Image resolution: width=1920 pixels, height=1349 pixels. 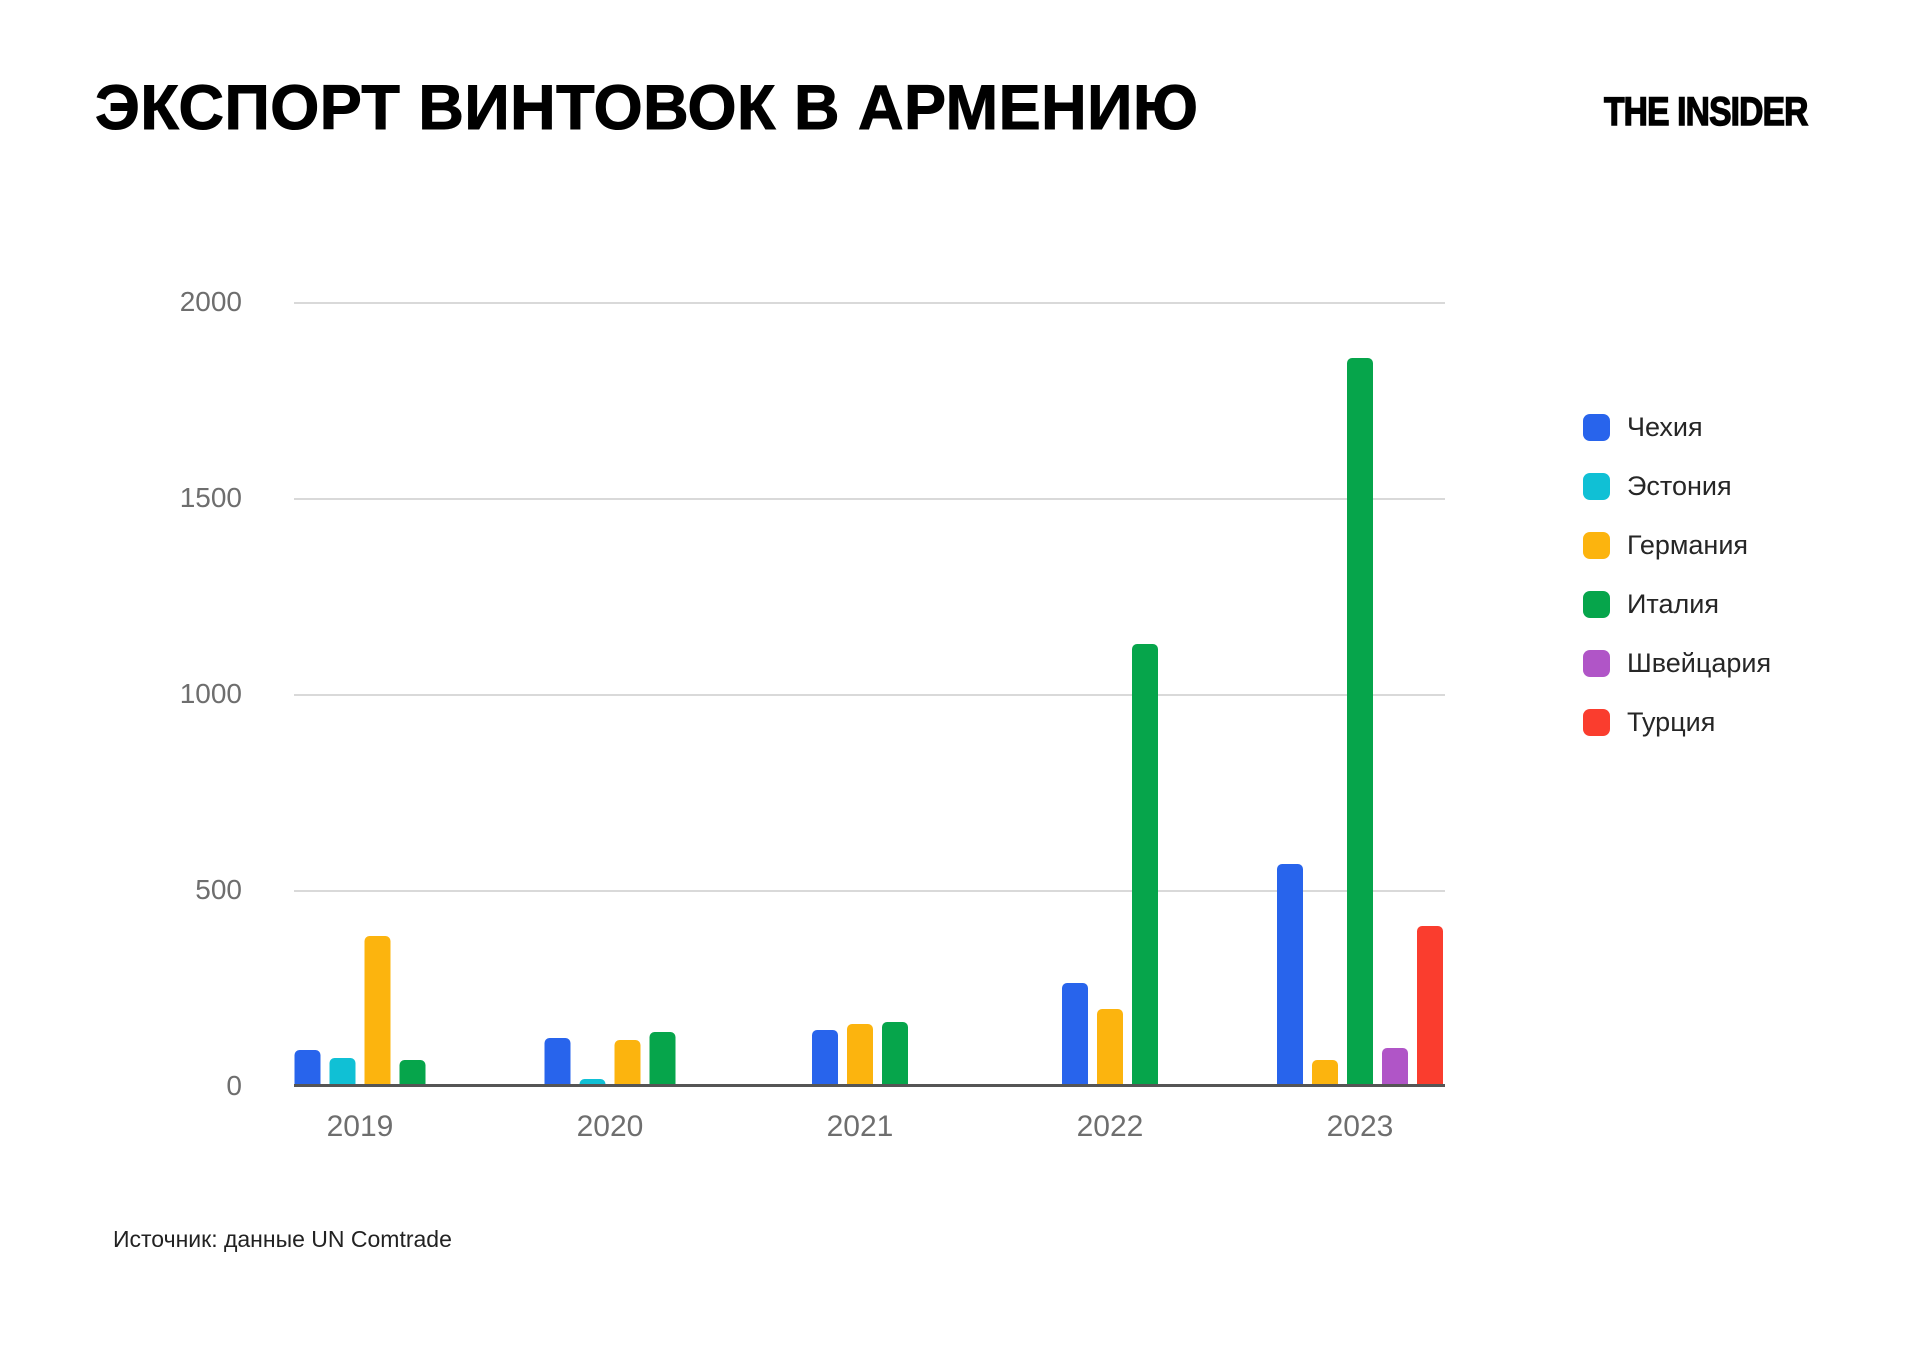 I want to click on legend-item-Чехия: Чехия, so click(x=1643, y=426).